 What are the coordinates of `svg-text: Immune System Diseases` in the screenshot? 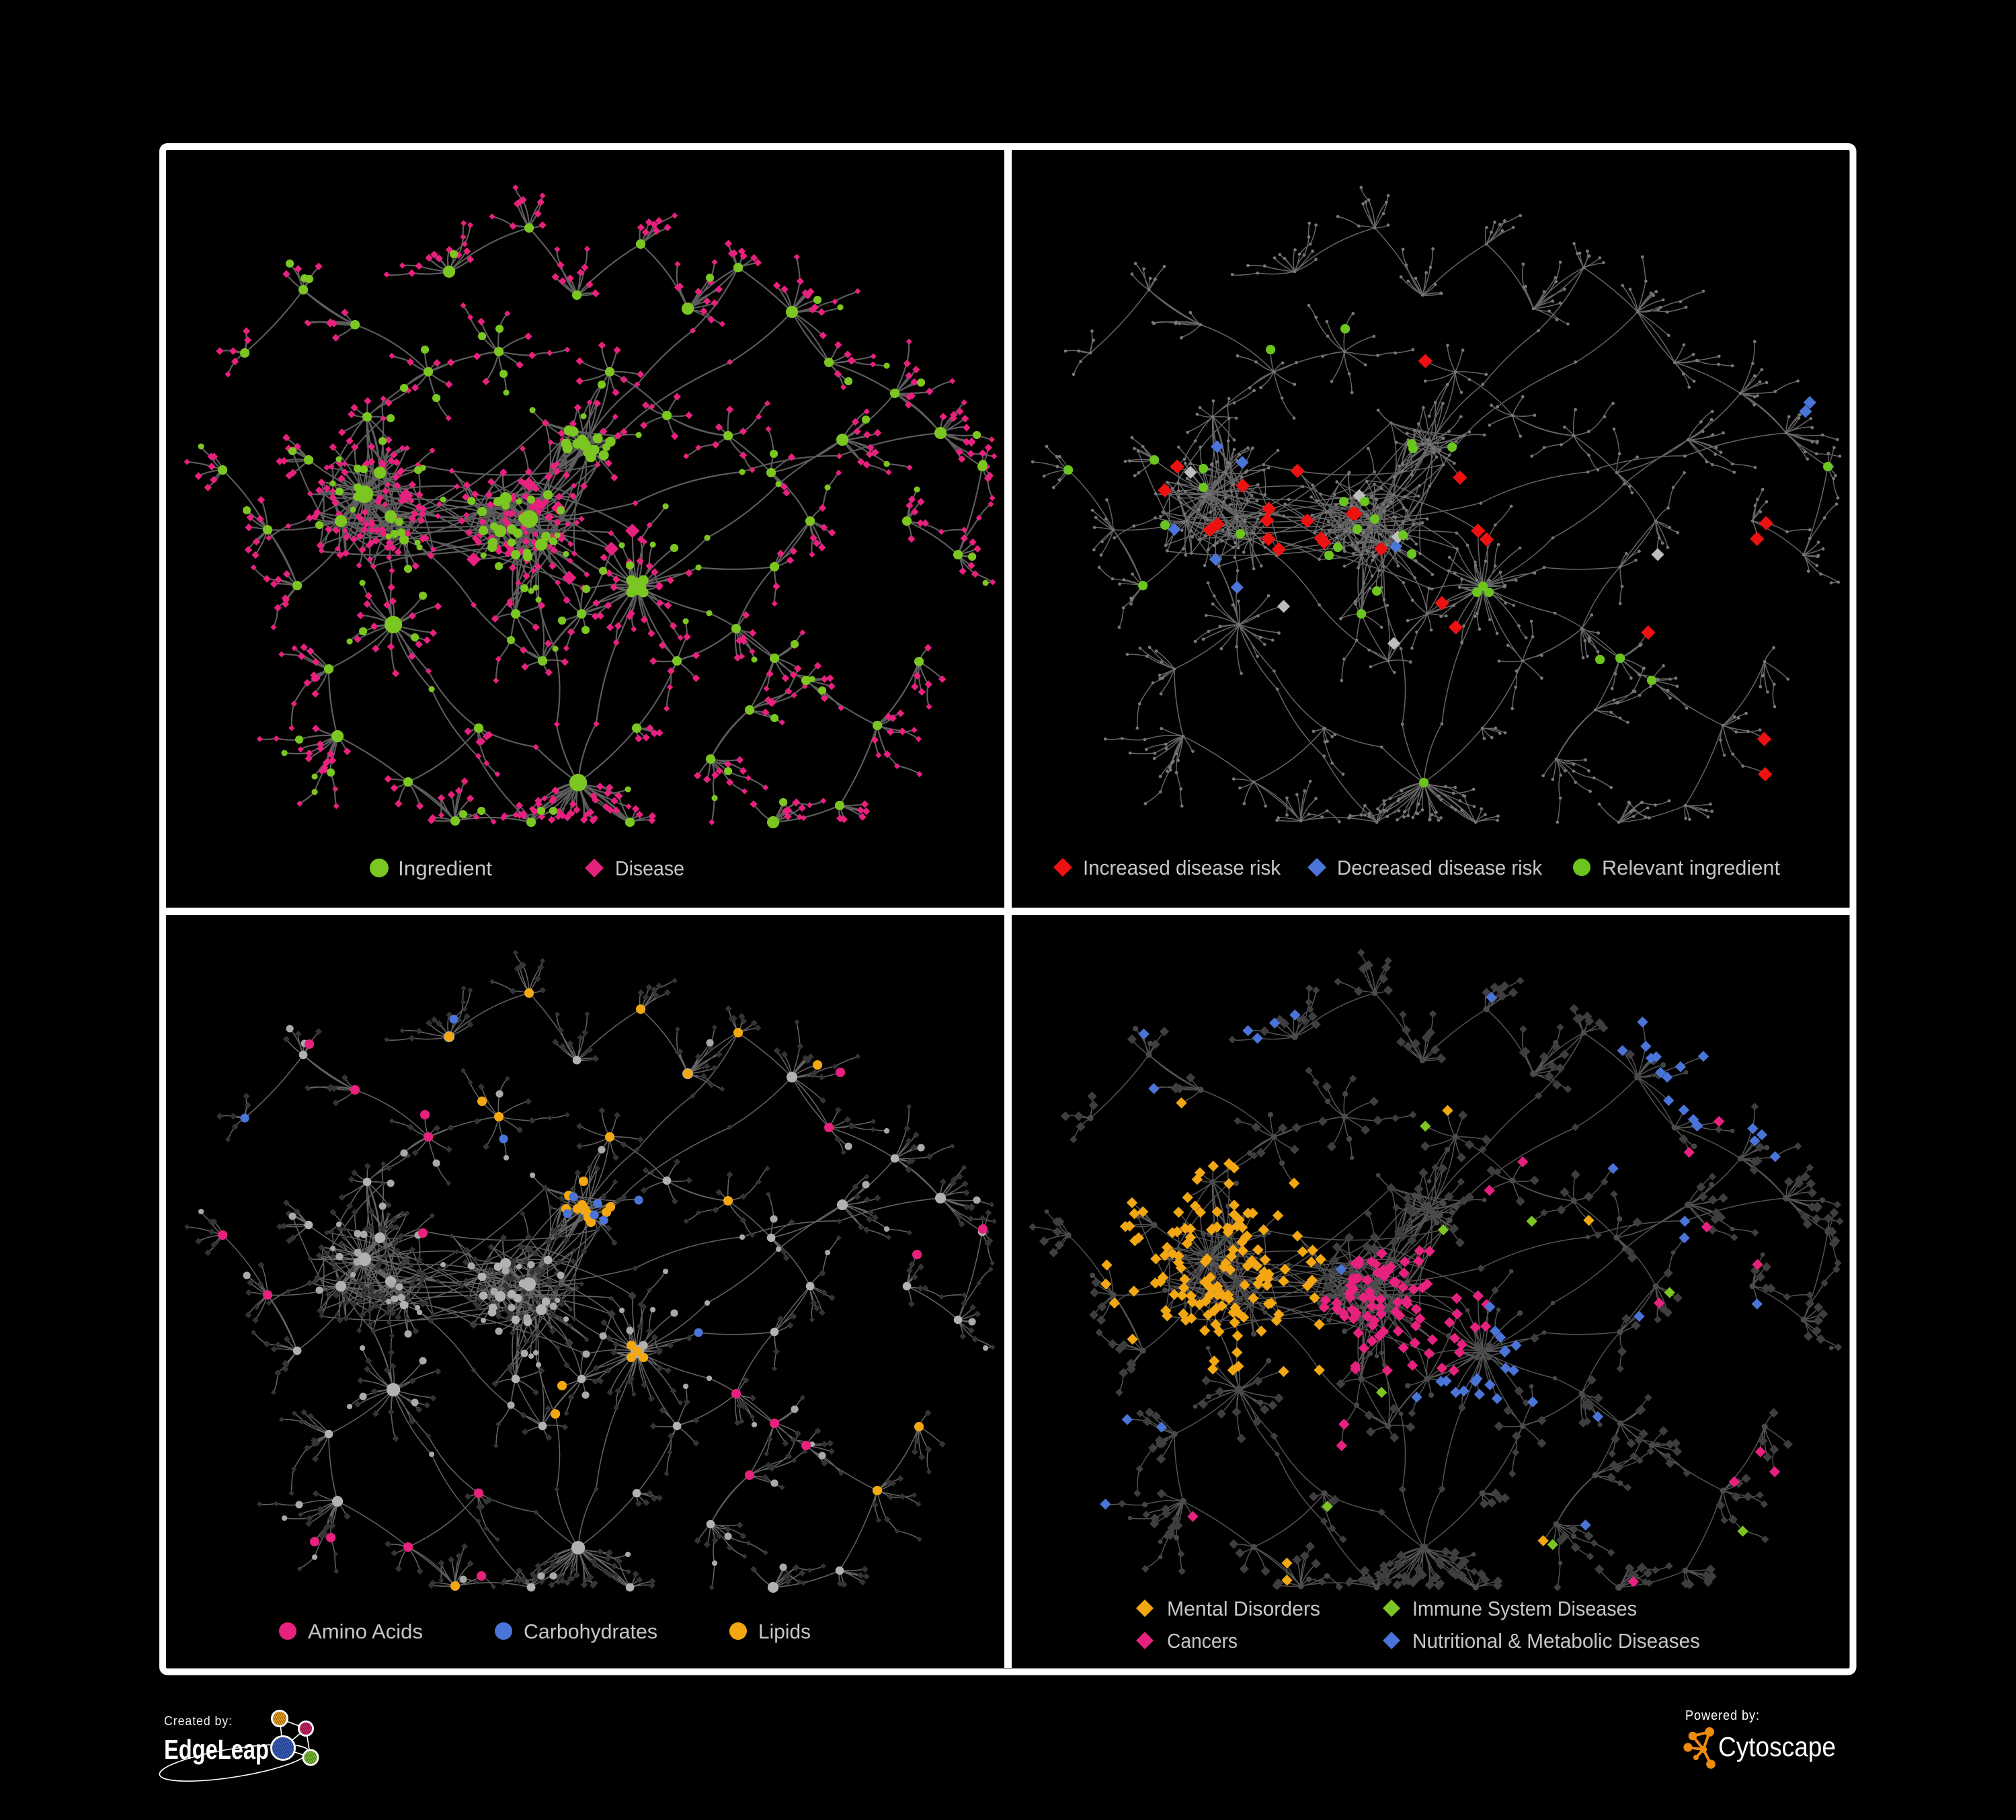 It's located at (1524, 1608).